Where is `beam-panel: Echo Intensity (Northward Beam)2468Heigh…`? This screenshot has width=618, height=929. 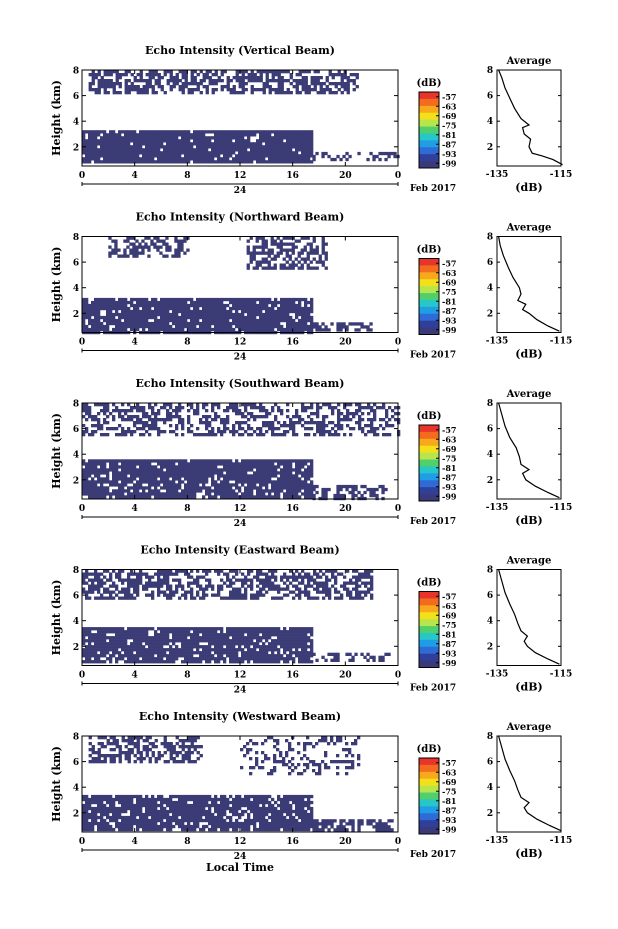
beam-panel: Echo Intensity (Northward Beam)2468Heigh… is located at coordinates (311, 287).